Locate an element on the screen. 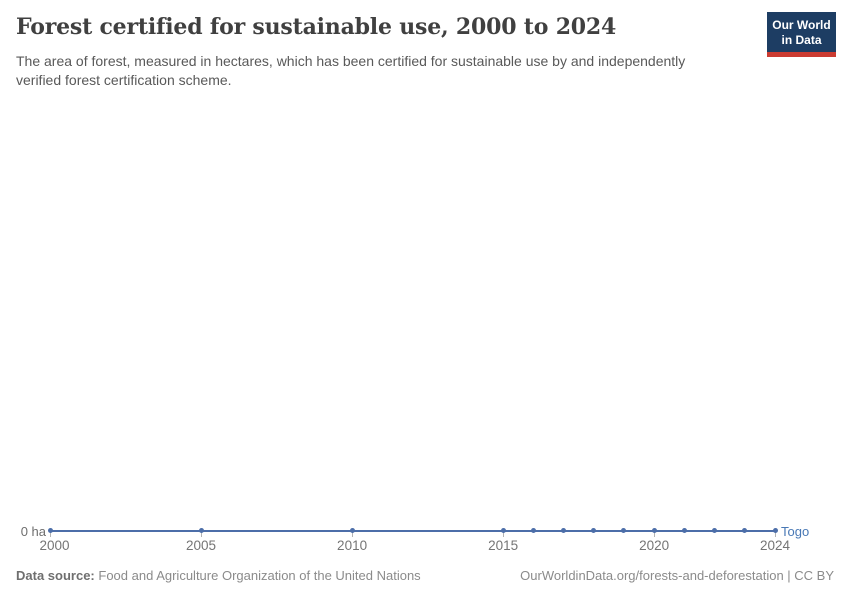 Image resolution: width=850 pixels, height=600 pixels. y-axis-zero-label: 0 ha is located at coordinates (33, 531).